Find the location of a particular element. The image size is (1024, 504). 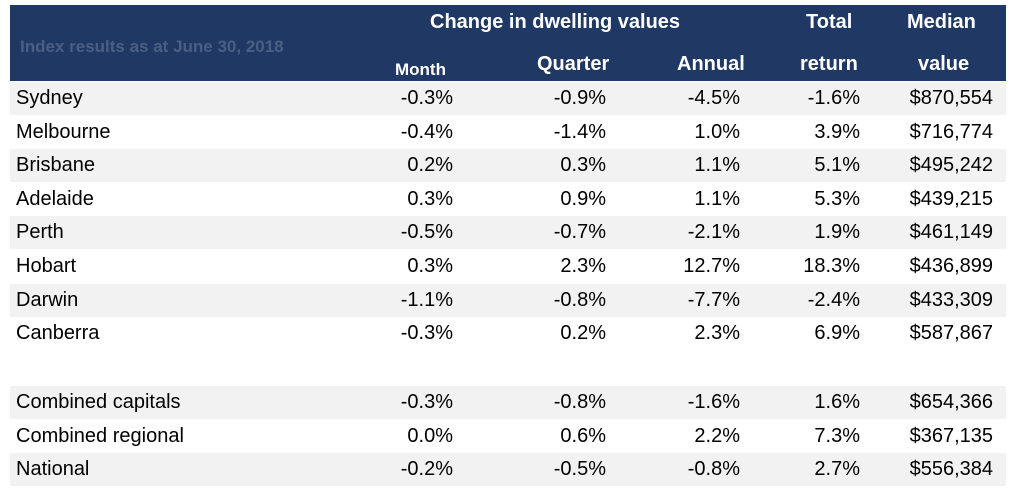

cell-value: $870,554 is located at coordinates (951, 98).